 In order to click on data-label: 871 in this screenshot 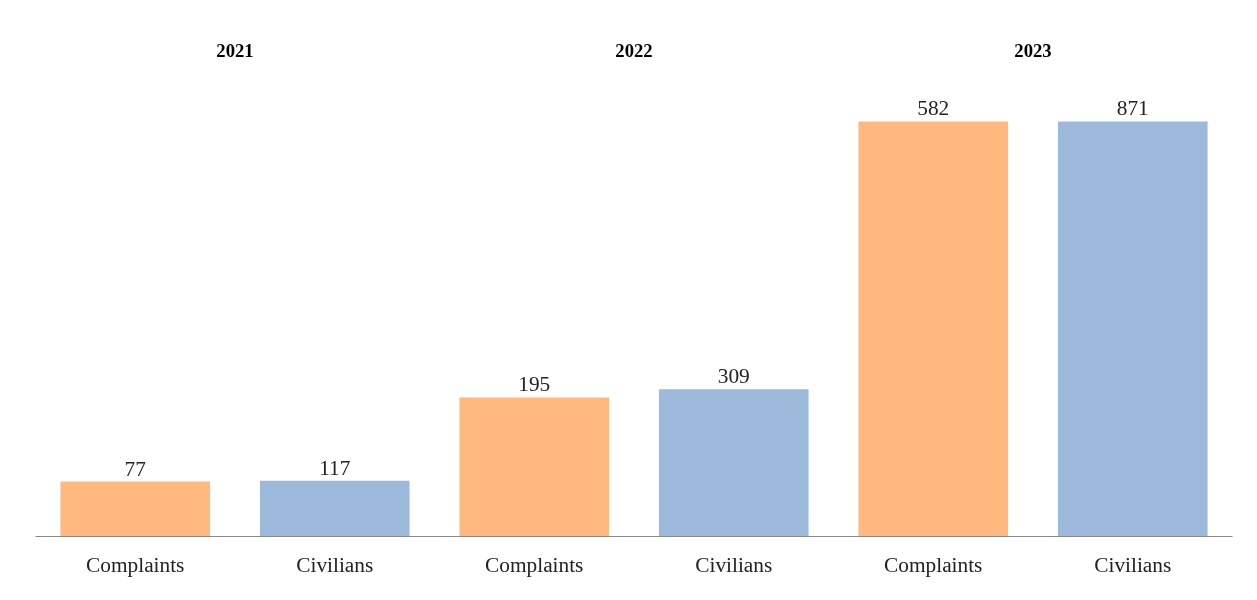, I will do `click(1132, 108)`.